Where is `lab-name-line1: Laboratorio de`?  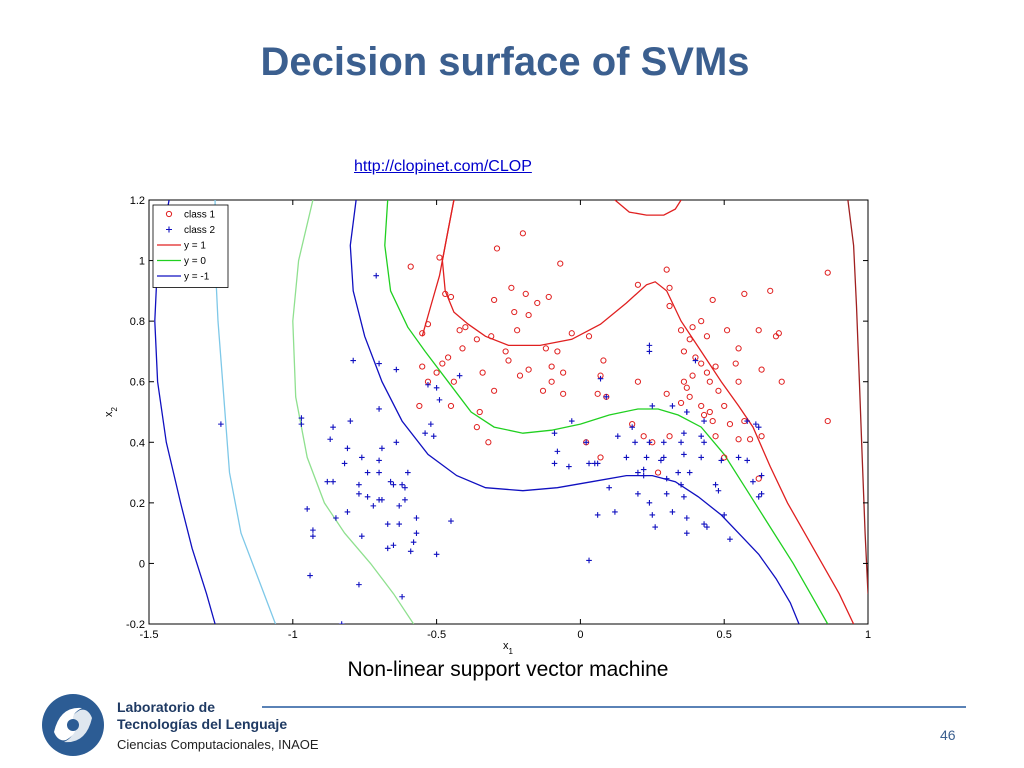
lab-name-line1: Laboratorio de is located at coordinates (166, 707).